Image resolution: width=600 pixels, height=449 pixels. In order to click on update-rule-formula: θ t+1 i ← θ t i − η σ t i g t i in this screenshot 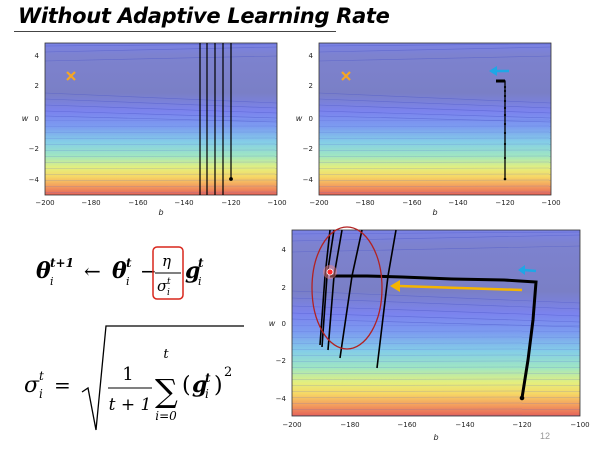, I will do `click(151, 275)`.